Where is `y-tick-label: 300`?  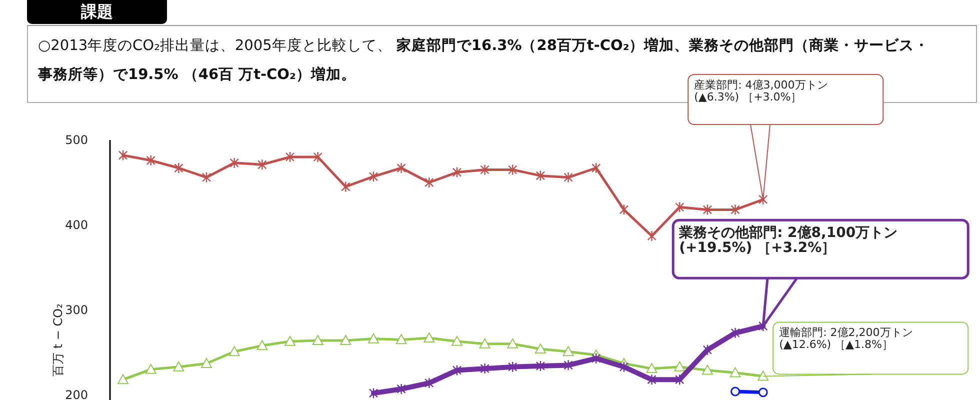 y-tick-label: 300 is located at coordinates (76, 309).